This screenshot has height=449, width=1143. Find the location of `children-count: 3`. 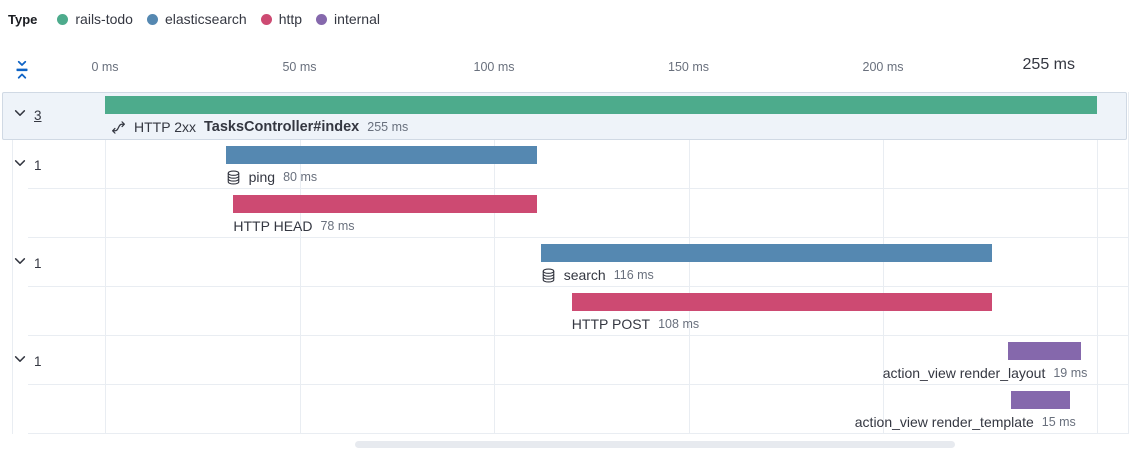

children-count: 3 is located at coordinates (38, 115).